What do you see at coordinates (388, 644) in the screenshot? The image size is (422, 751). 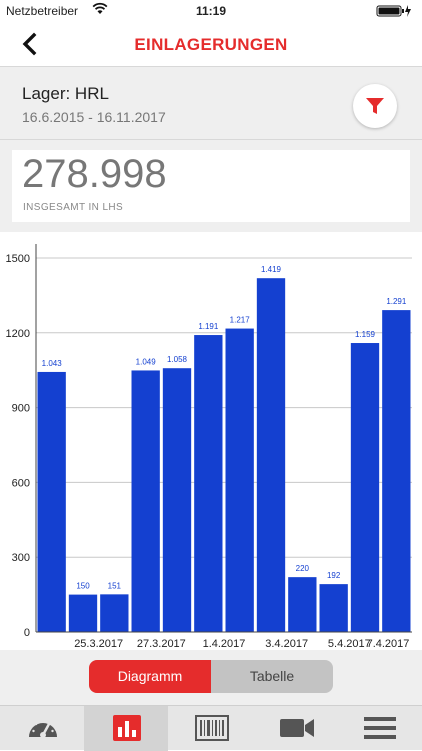 I see `x-tick-label: 7.4.2017` at bounding box center [388, 644].